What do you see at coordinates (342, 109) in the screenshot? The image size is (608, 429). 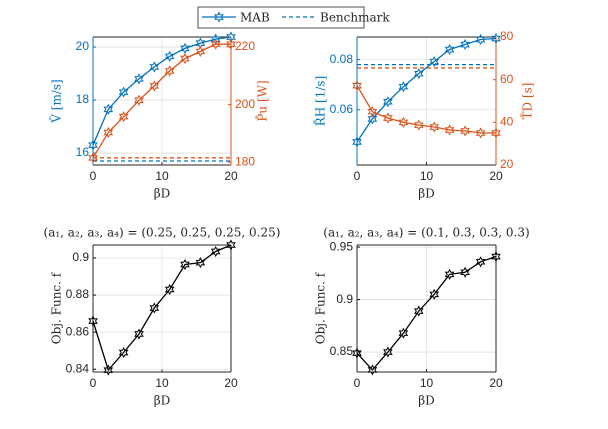 I see `y-tick-label: 0.06` at bounding box center [342, 109].